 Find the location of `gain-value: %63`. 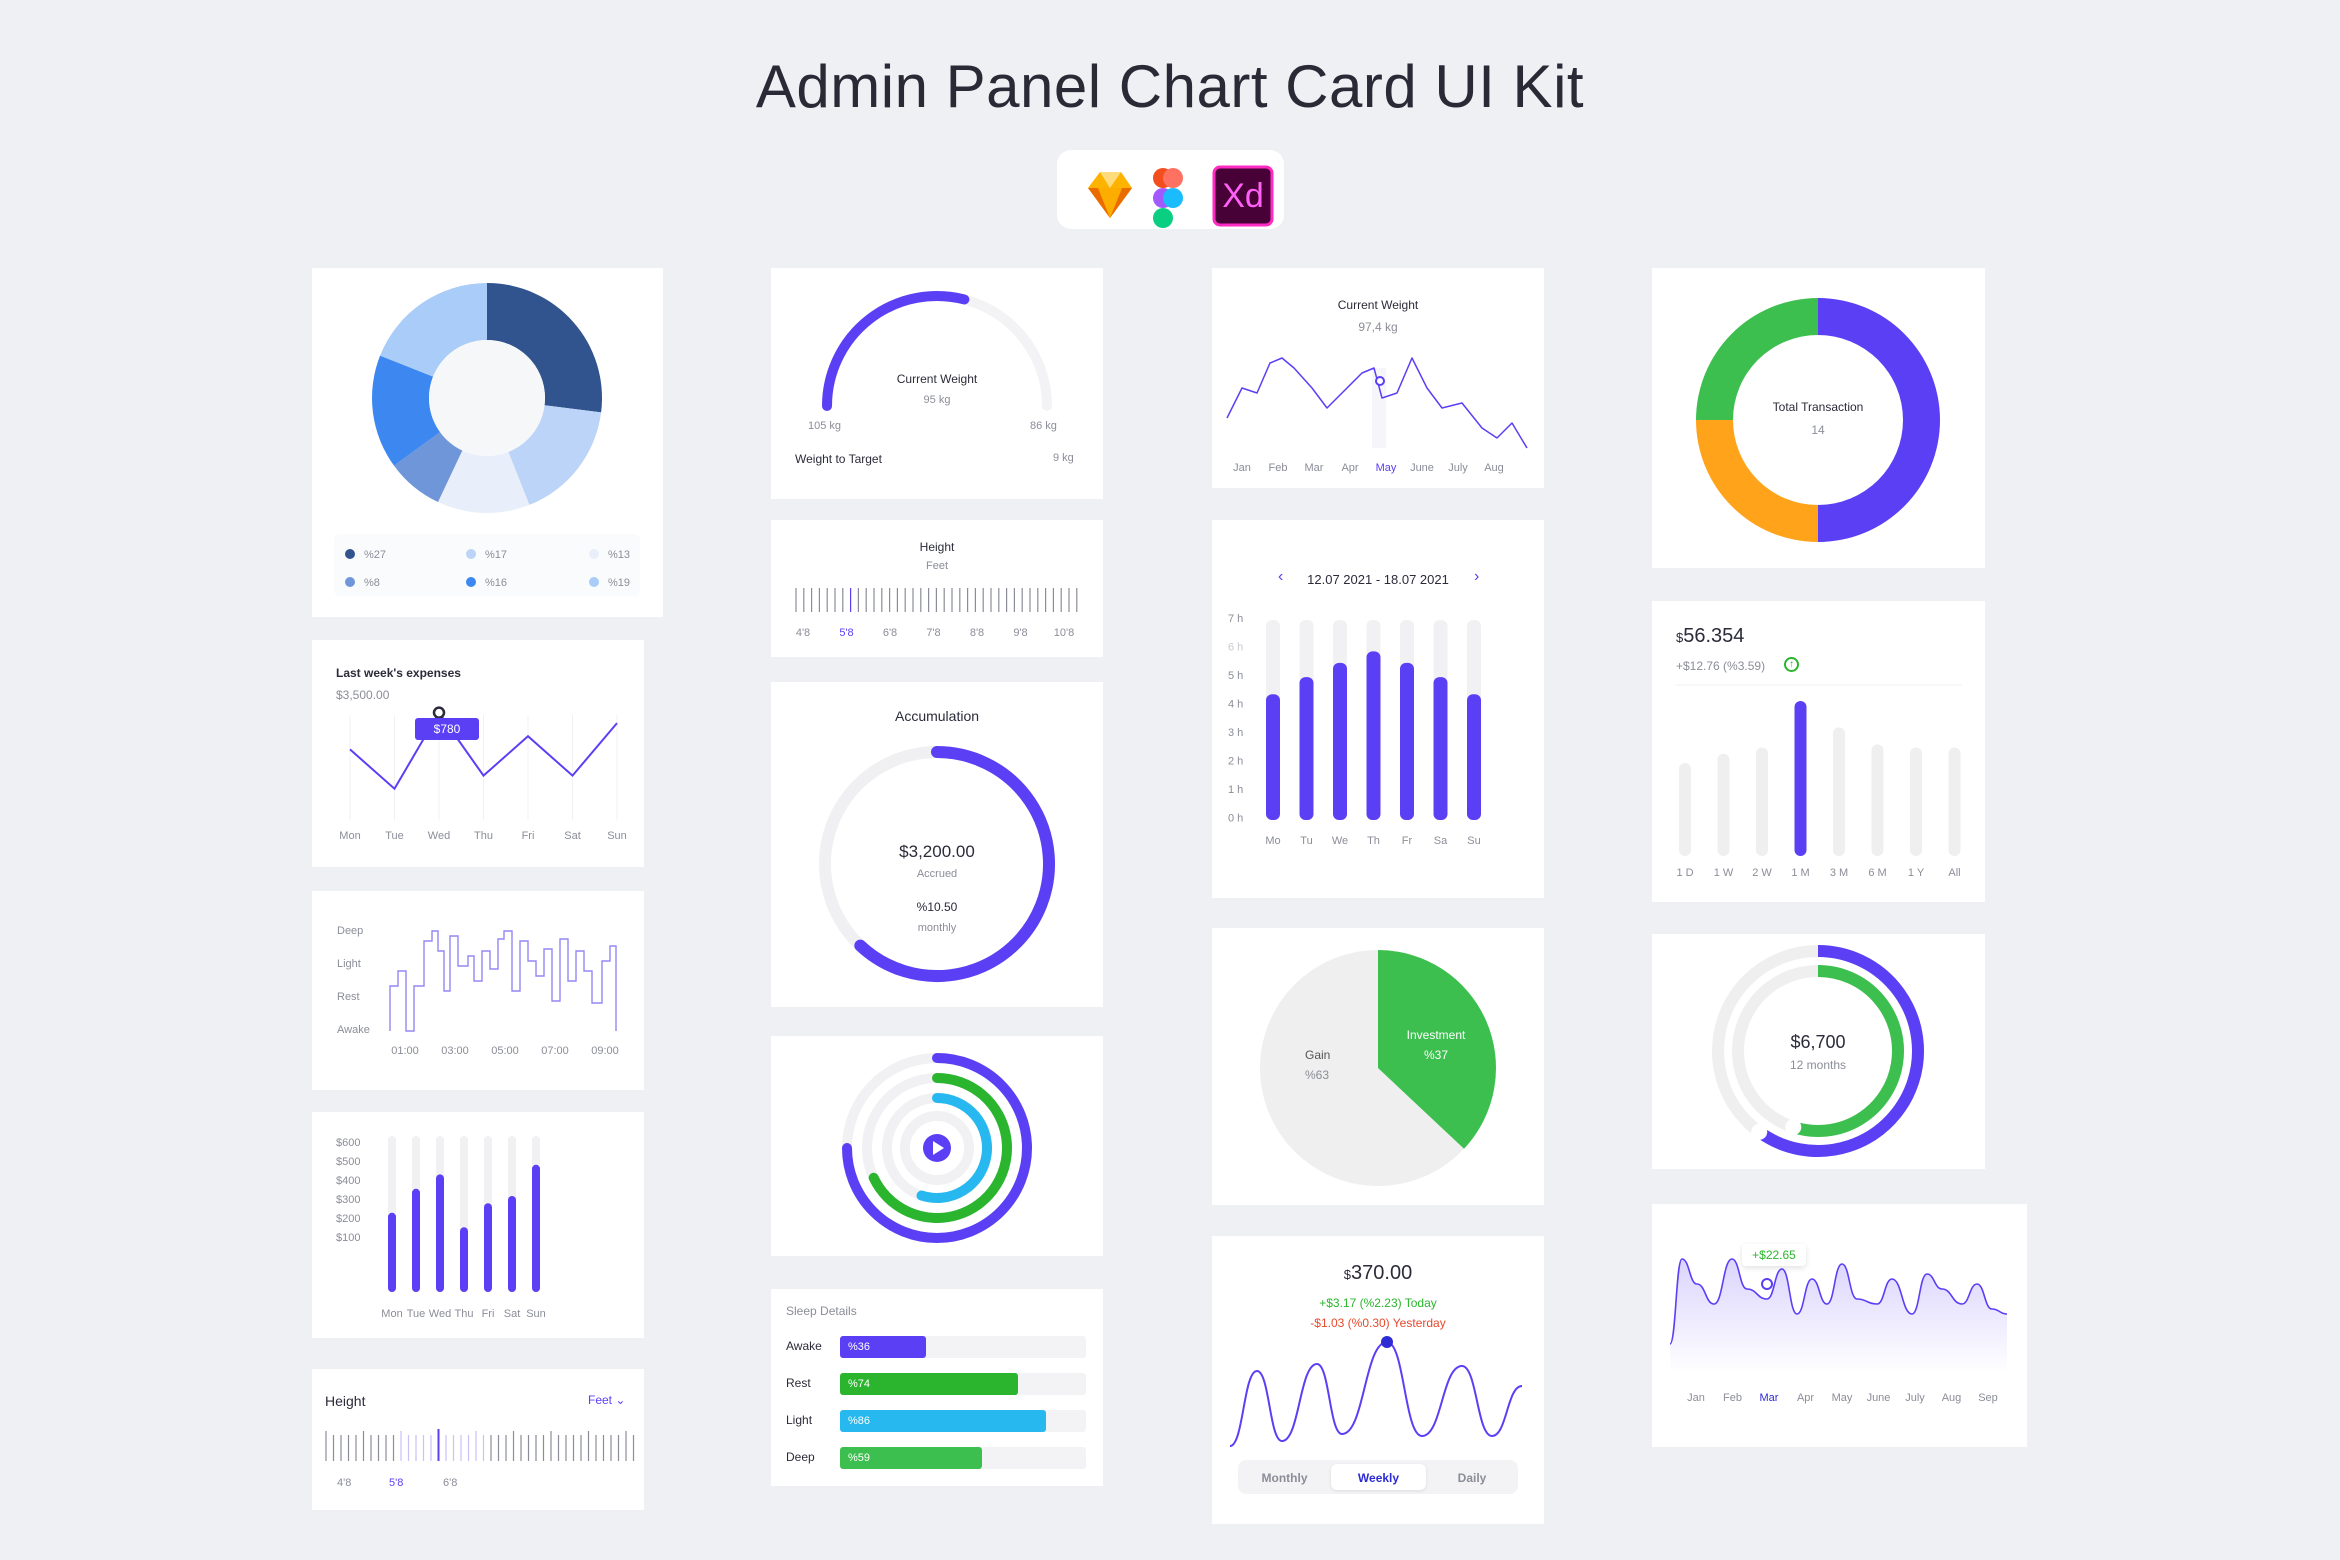

gain-value: %63 is located at coordinates (1317, 1075).